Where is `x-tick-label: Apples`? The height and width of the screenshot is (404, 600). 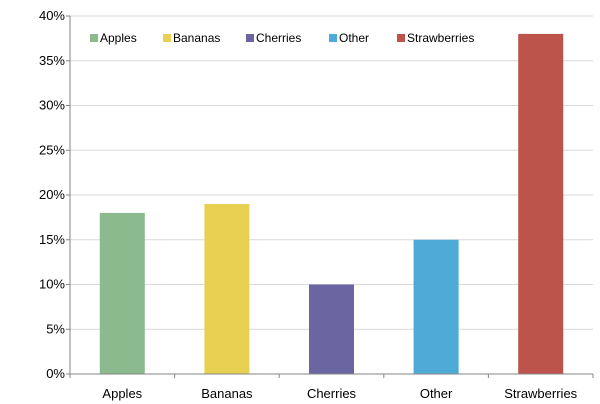 x-tick-label: Apples is located at coordinates (122, 393).